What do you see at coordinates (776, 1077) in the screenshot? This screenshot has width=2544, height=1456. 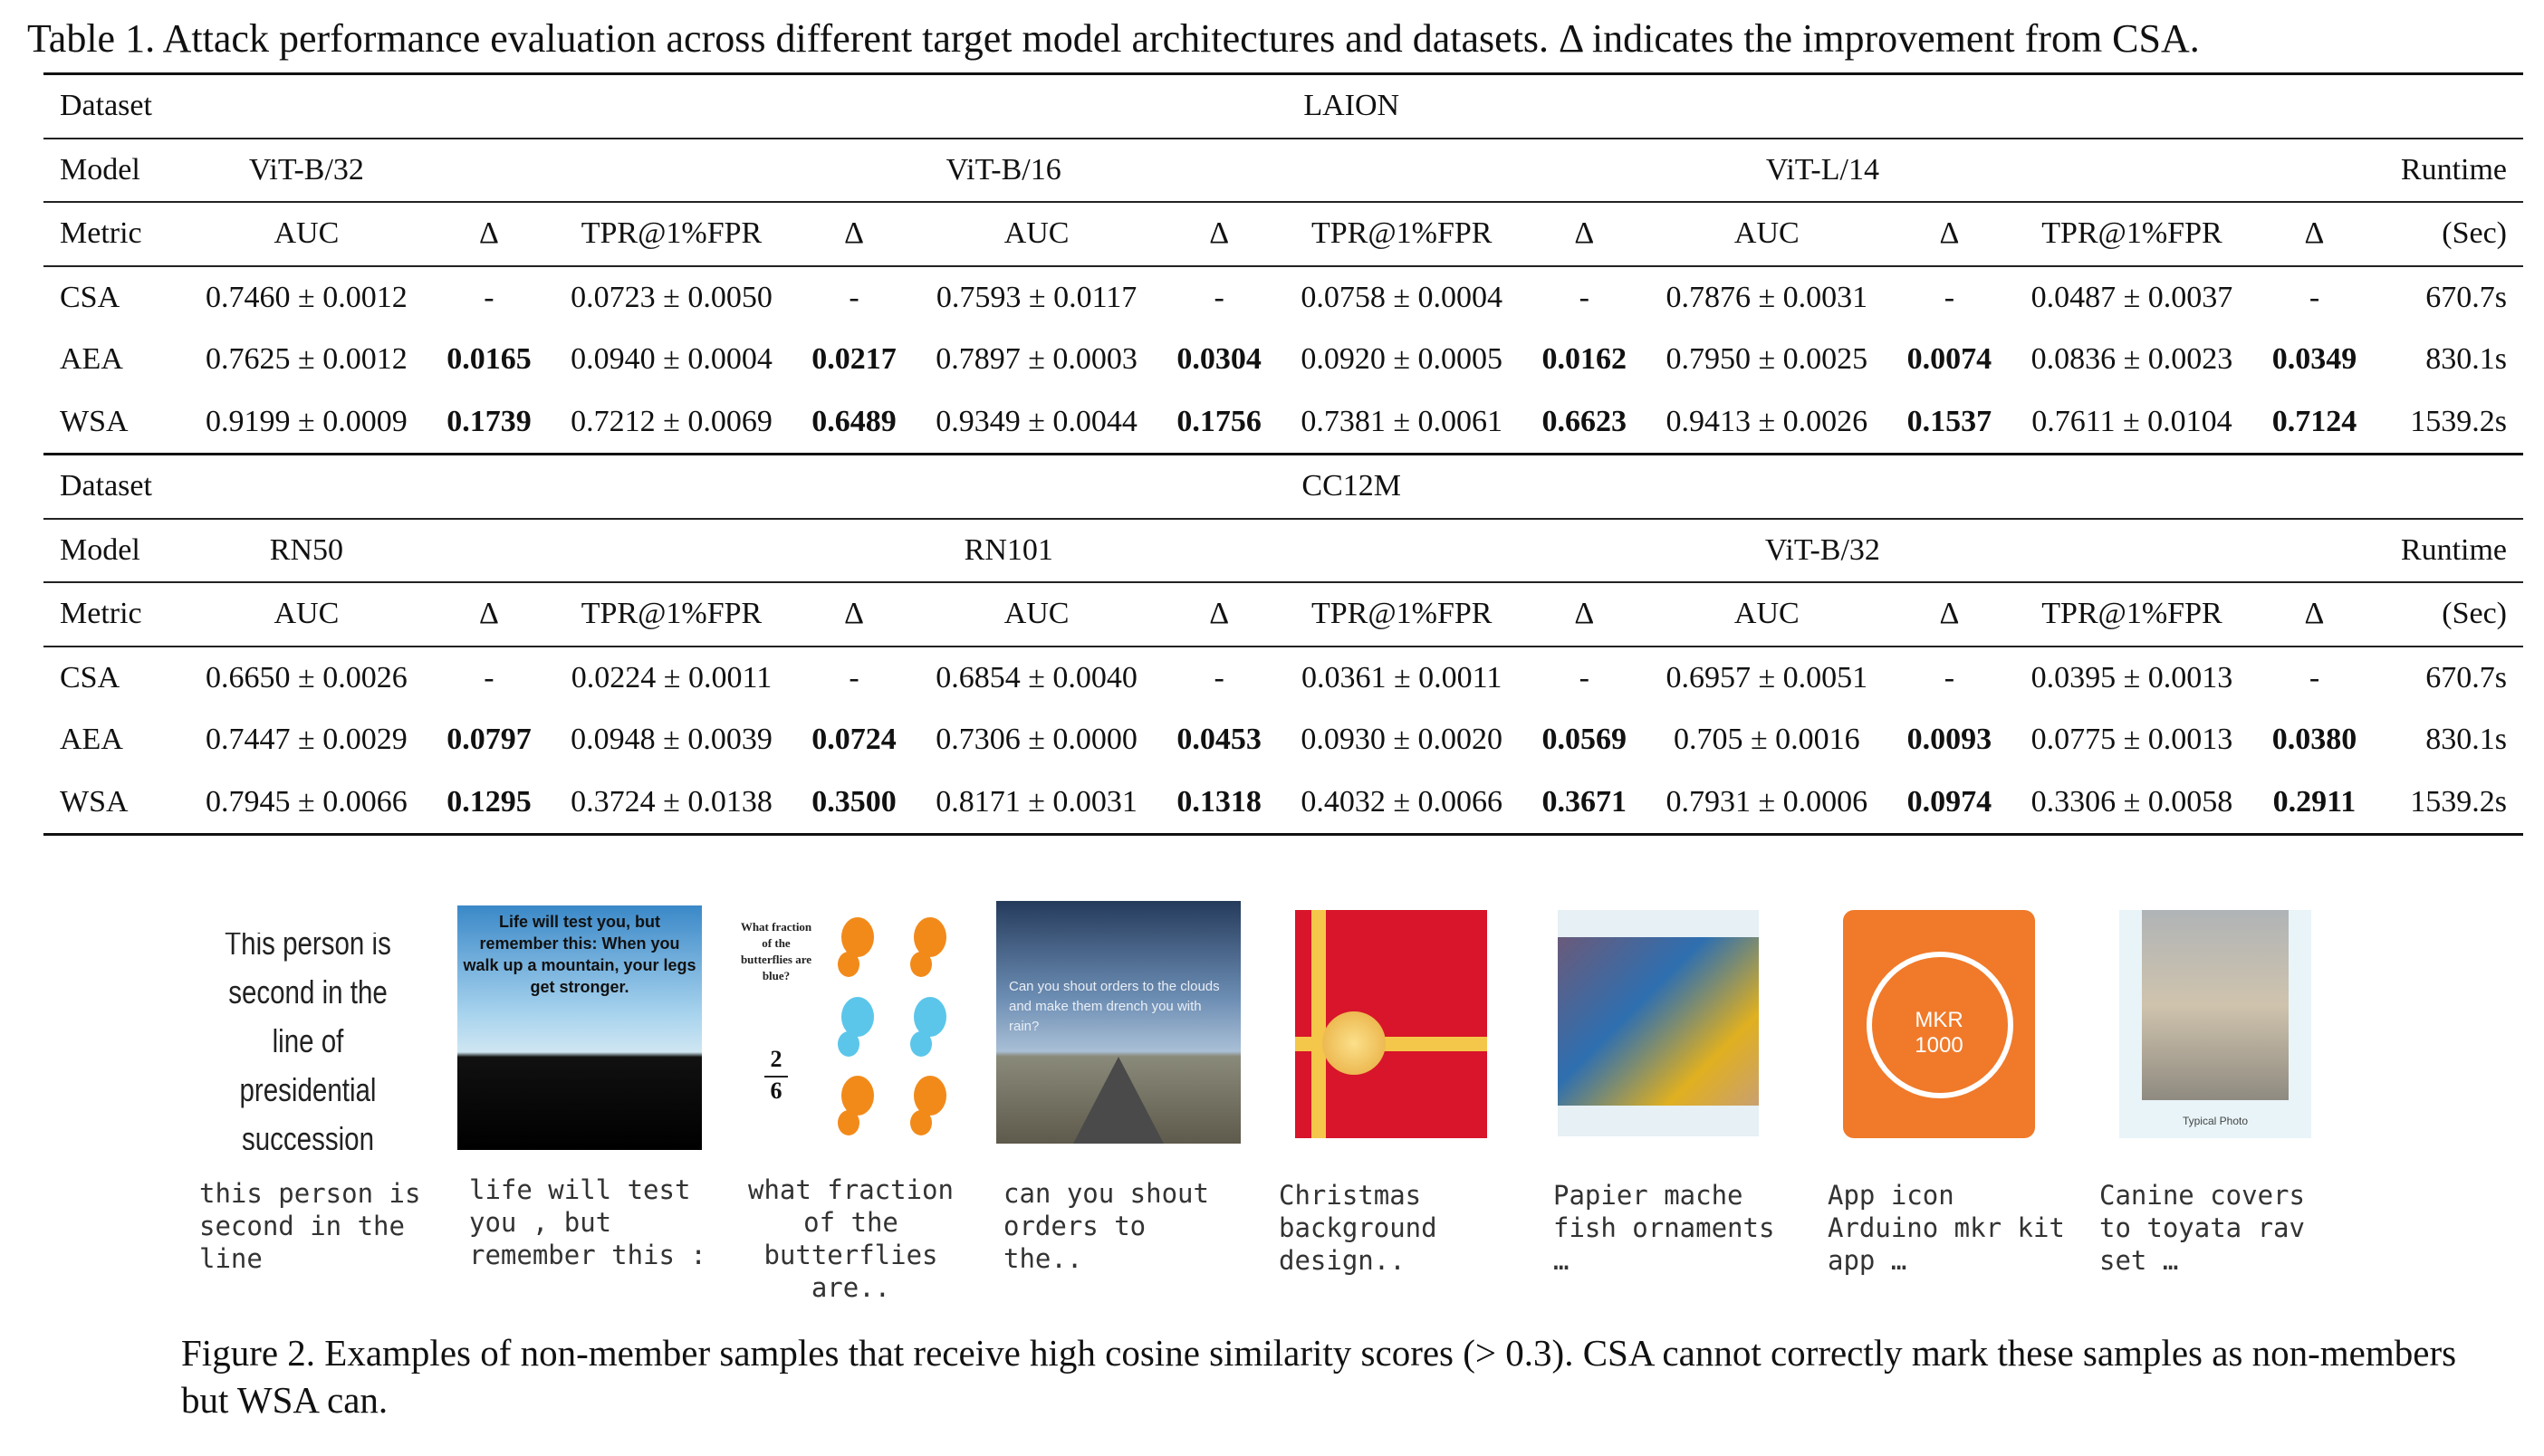 I see `fraction-line` at bounding box center [776, 1077].